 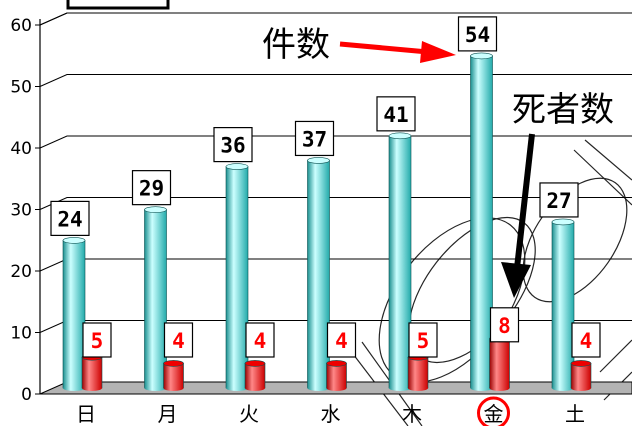 I want to click on x-tick-label: 土, so click(x=575, y=414).